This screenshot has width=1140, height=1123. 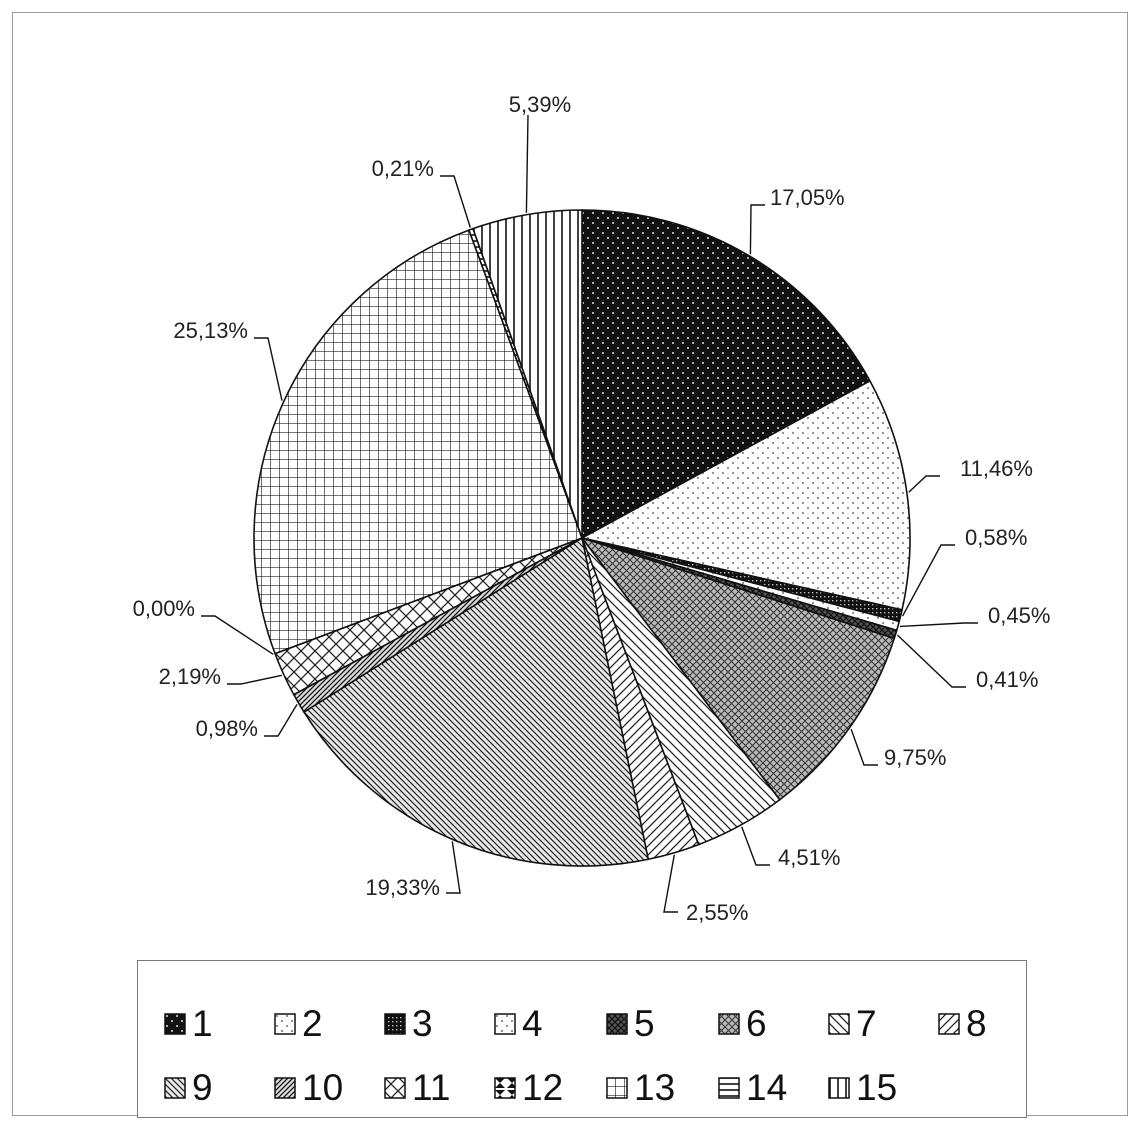 What do you see at coordinates (742, 1023) in the screenshot?
I see `legend-item-6: 6` at bounding box center [742, 1023].